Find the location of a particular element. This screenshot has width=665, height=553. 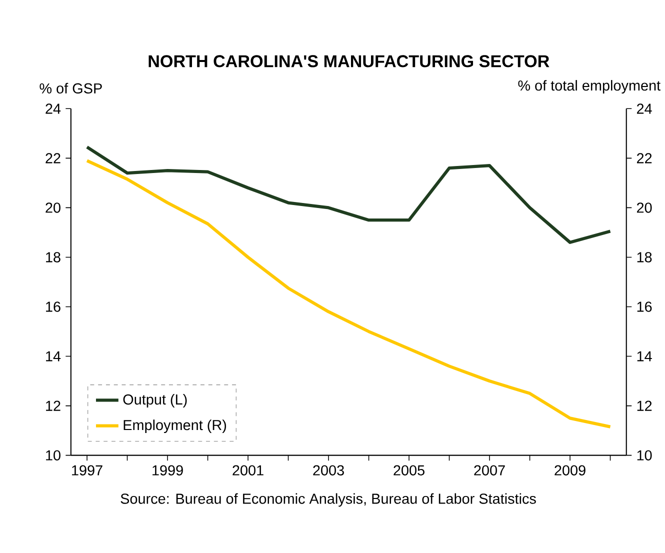

y-tick-label: 24 is located at coordinates (53, 109).